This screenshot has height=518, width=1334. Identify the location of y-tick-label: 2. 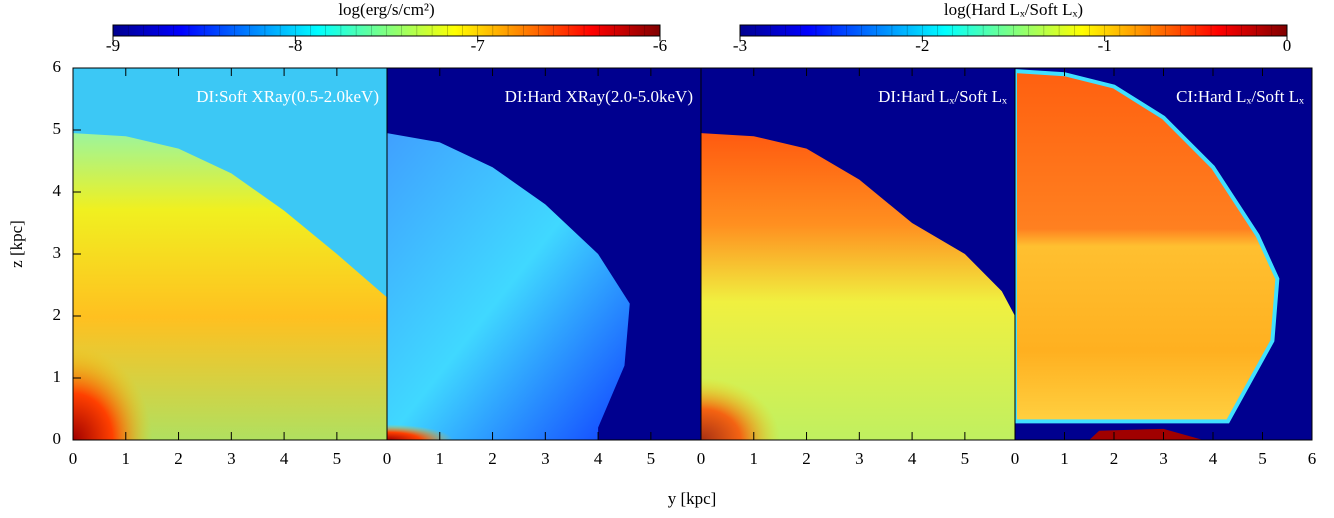
(57, 314).